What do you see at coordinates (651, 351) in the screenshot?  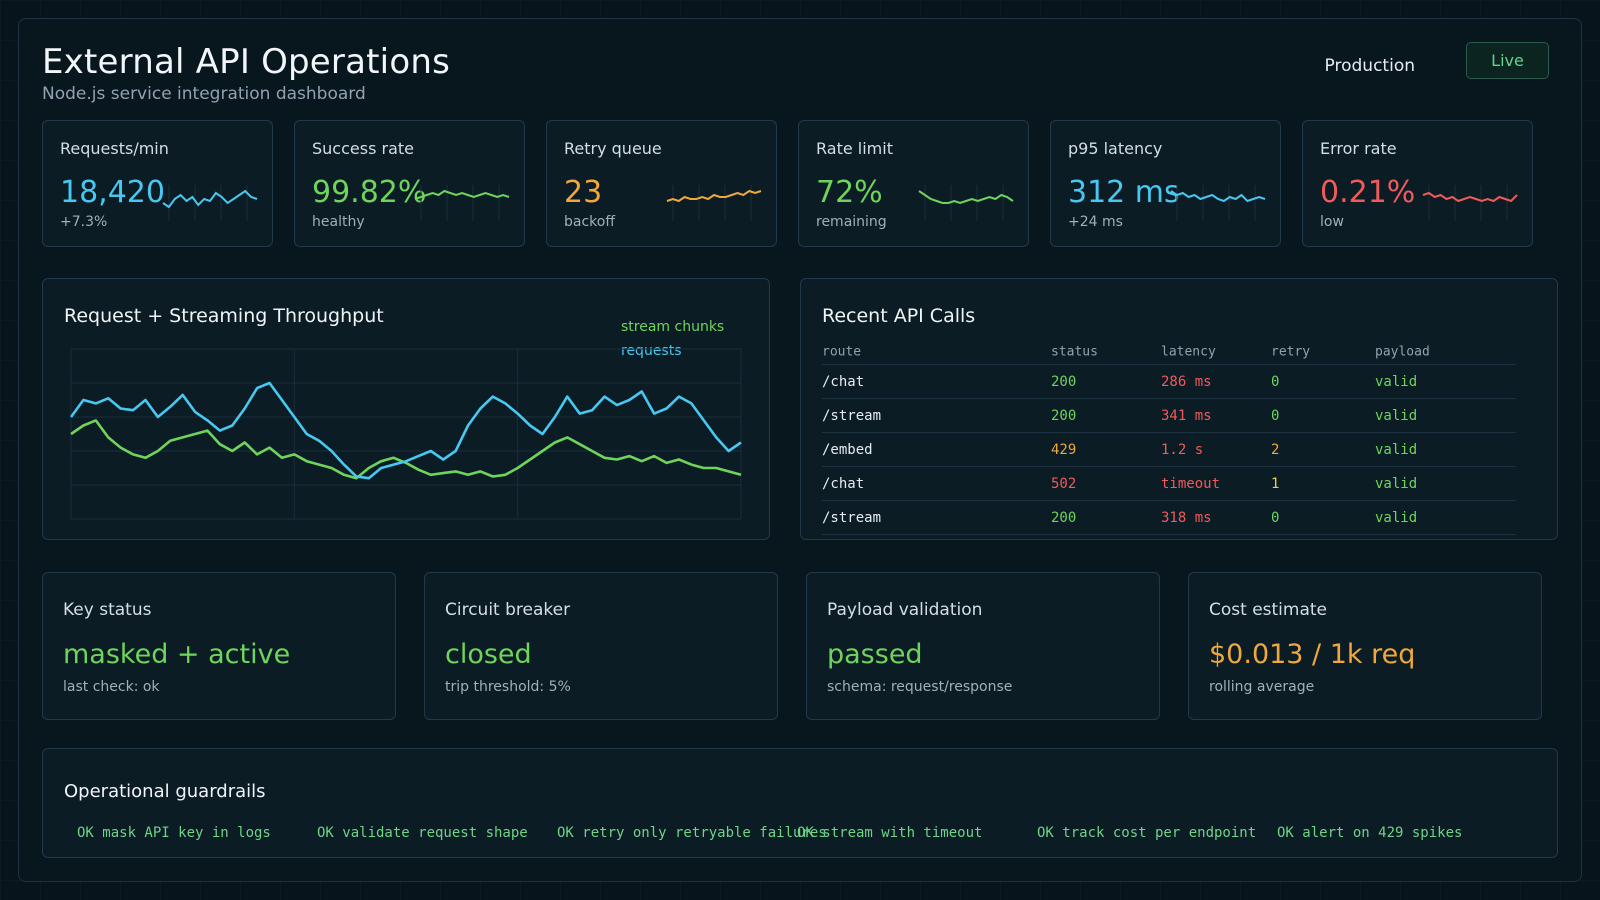 I see `legend-requests: requests` at bounding box center [651, 351].